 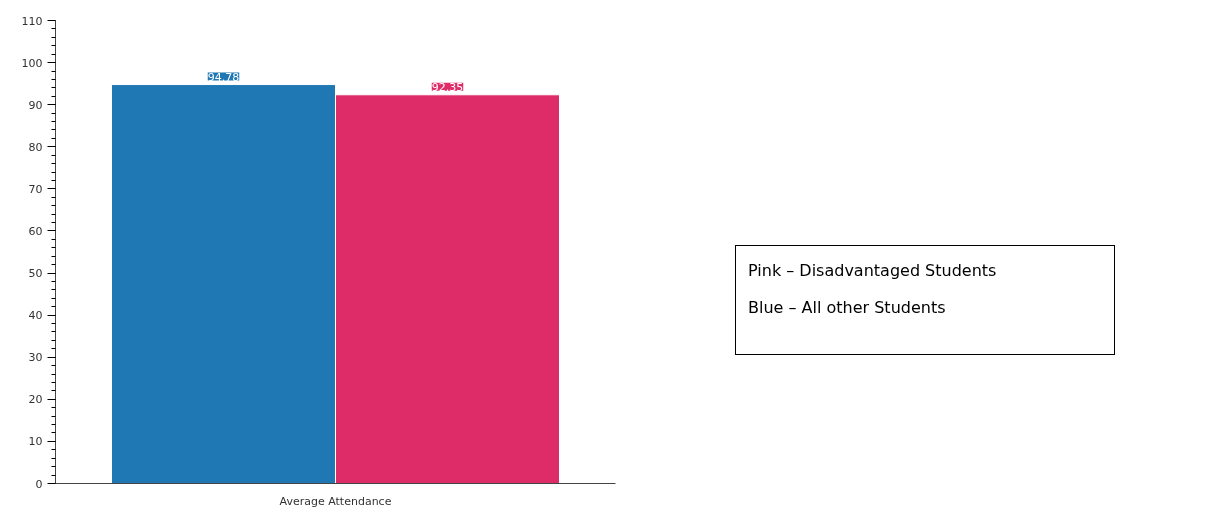 What do you see at coordinates (872, 271) in the screenshot?
I see `text: Pink – Disadvantaged Students` at bounding box center [872, 271].